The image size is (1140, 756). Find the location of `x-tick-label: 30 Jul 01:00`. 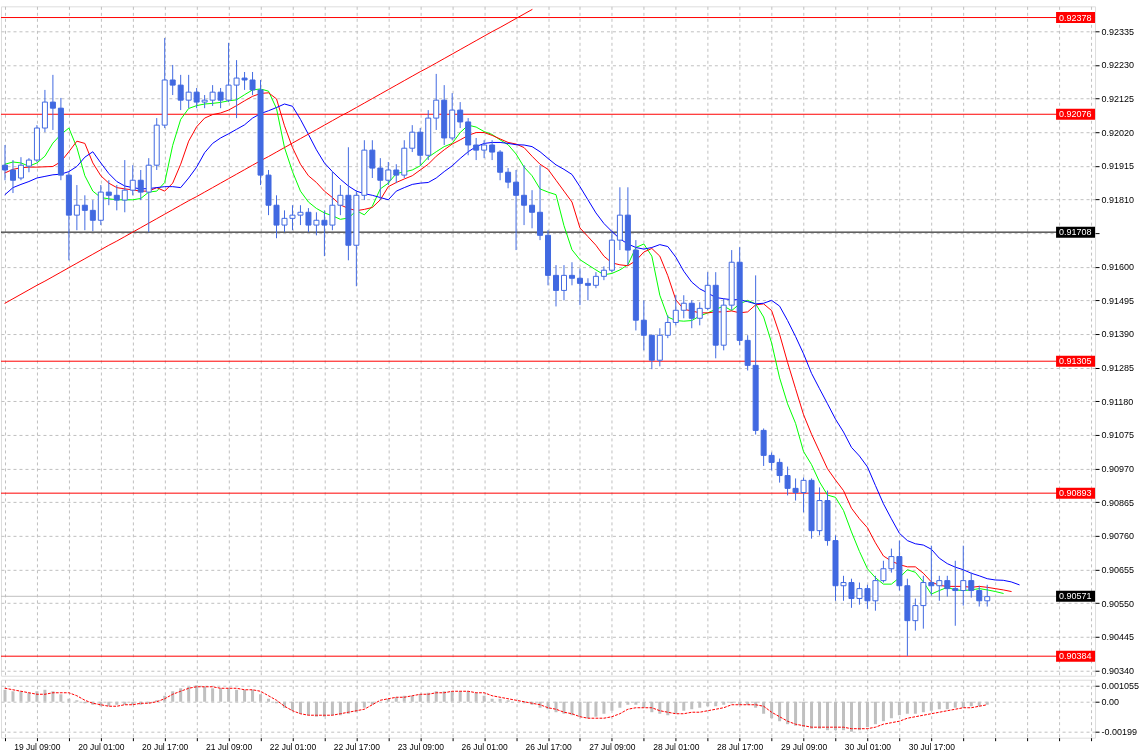

x-tick-label: 30 Jul 01:00 is located at coordinates (868, 747).